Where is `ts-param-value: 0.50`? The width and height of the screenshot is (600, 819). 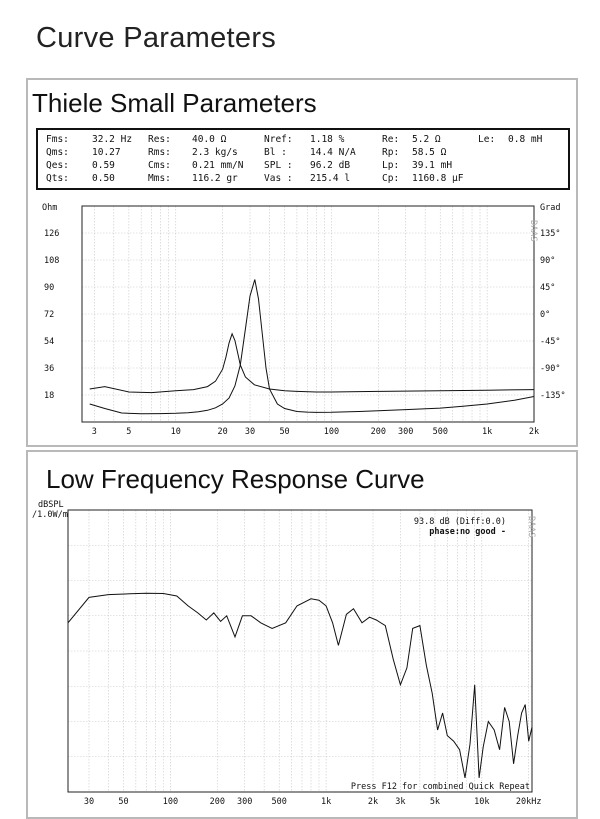
ts-param-value: 0.50 is located at coordinates (103, 178).